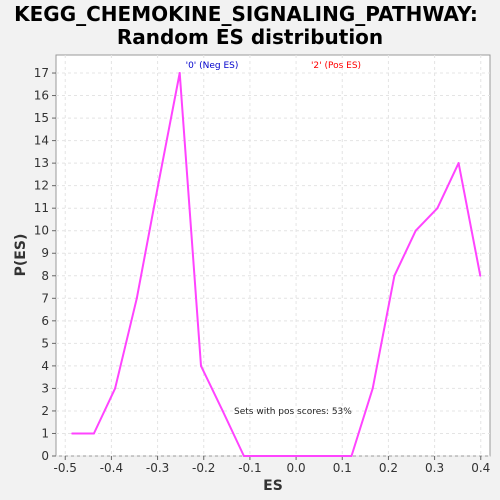  Describe the element at coordinates (65, 468) in the screenshot. I see `x-tick-label: -0.5` at that location.